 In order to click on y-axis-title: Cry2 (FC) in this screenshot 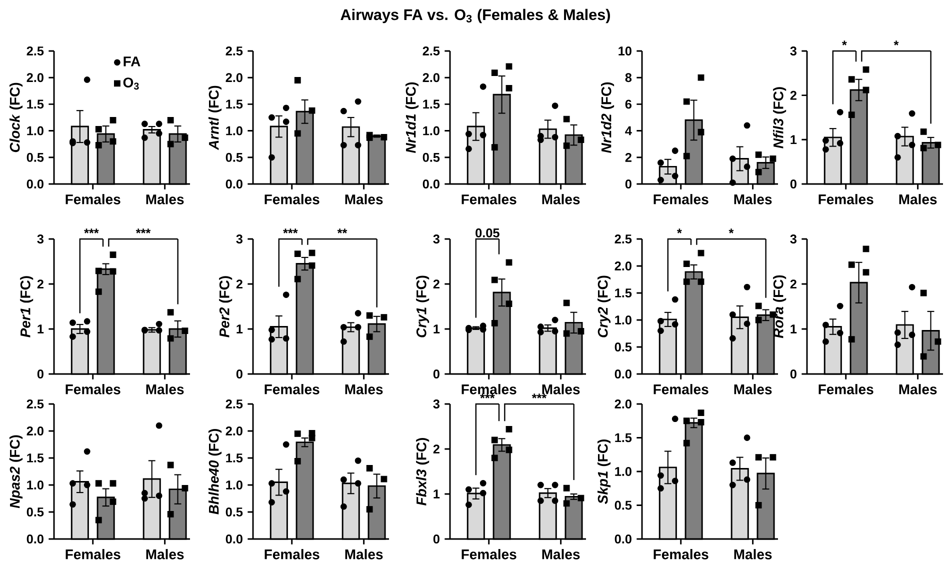, I will do `click(604, 307)`.